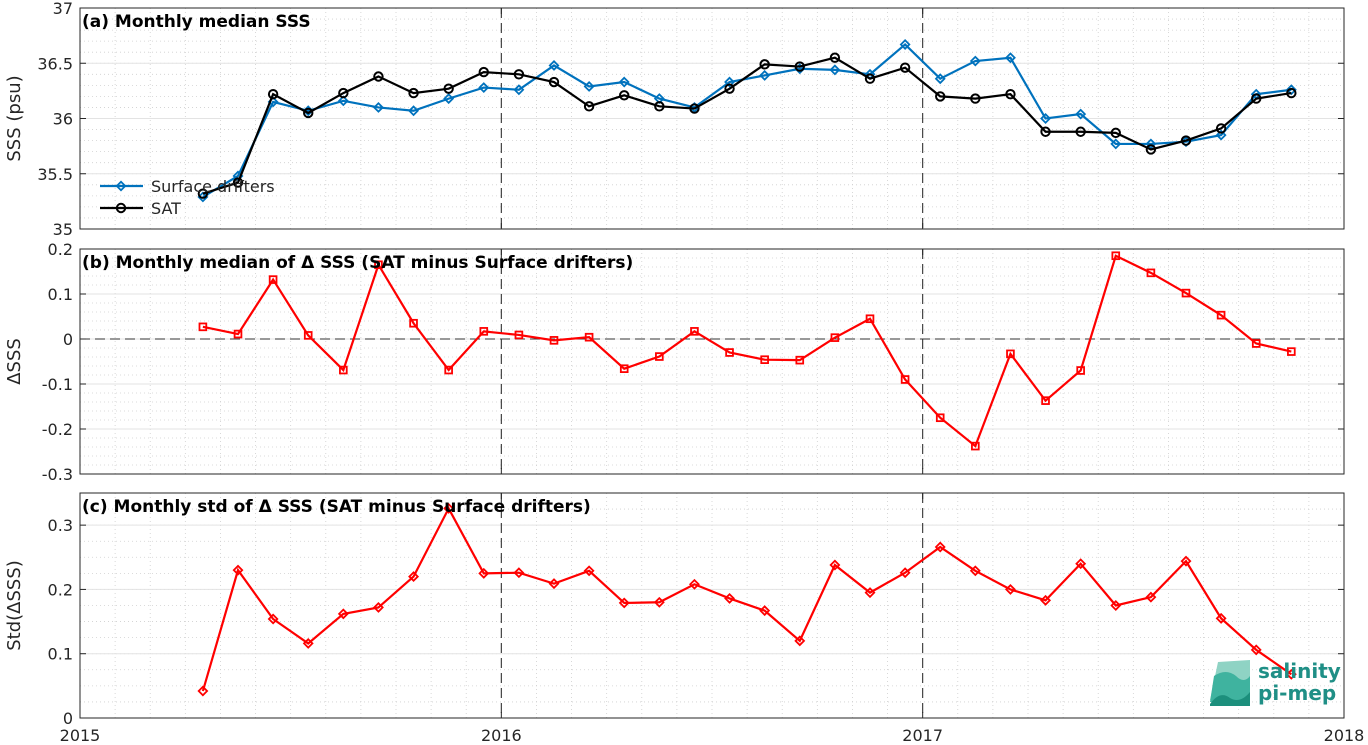 This screenshot has width=1368, height=745. I want to click on y-tick-label: -0.2, so click(57, 429).